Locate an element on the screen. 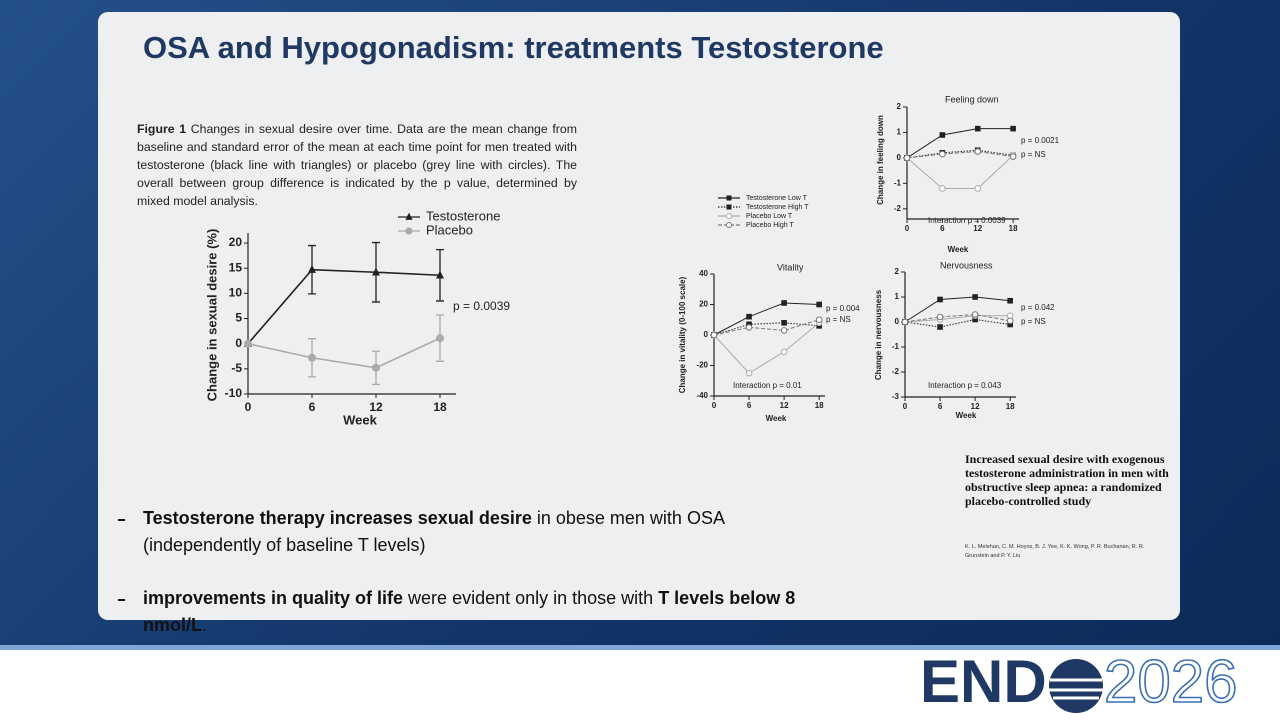 The width and height of the screenshot is (1280, 720). text-run: . is located at coordinates (205, 625).